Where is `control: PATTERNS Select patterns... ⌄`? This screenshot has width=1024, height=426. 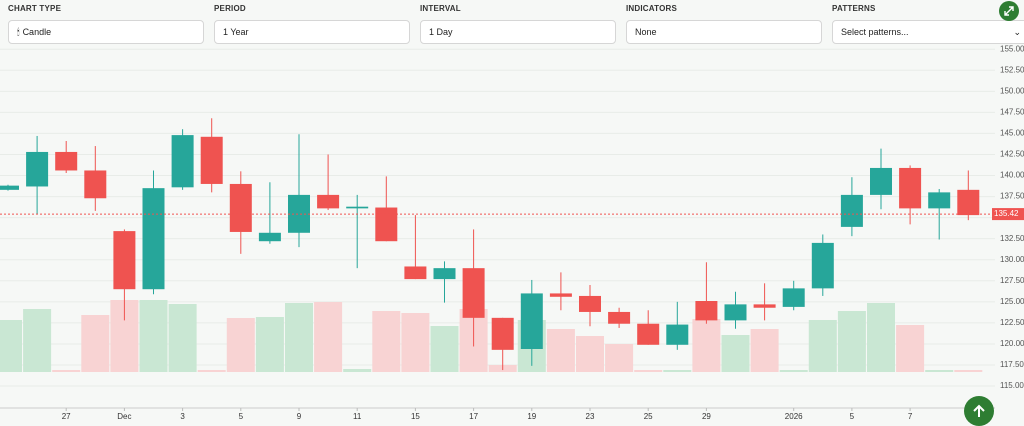 control: PATTERNS Select patterns... ⌄ is located at coordinates (928, 24).